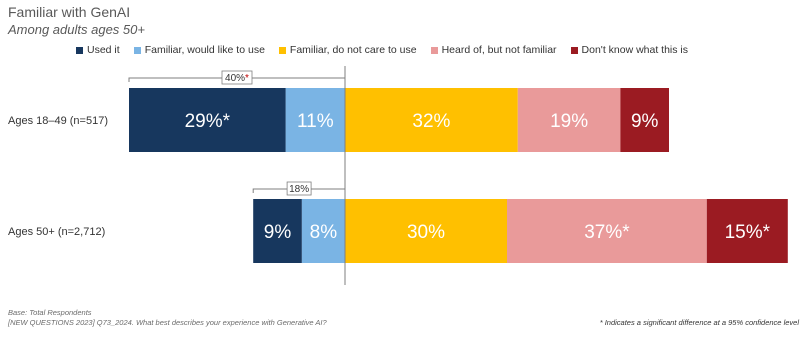 The height and width of the screenshot is (337, 811). I want to click on legend-label: Used it, so click(103, 50).